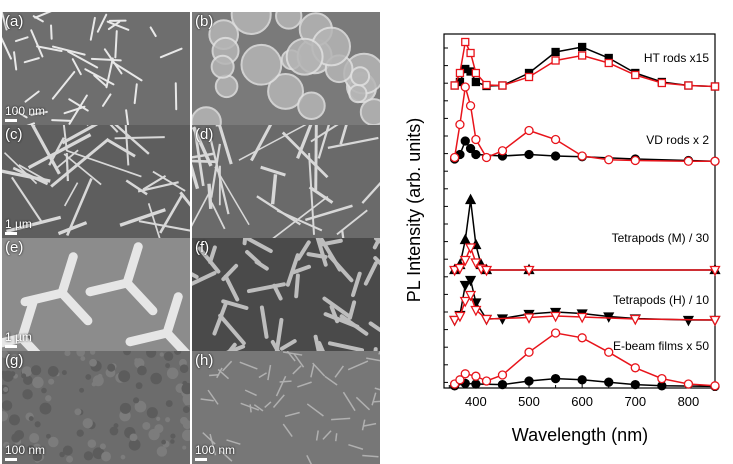 Image resolution: width=733 pixels, height=464 pixels. I want to click on series-group-label: Tetrapods (M) / 30, so click(661, 238).